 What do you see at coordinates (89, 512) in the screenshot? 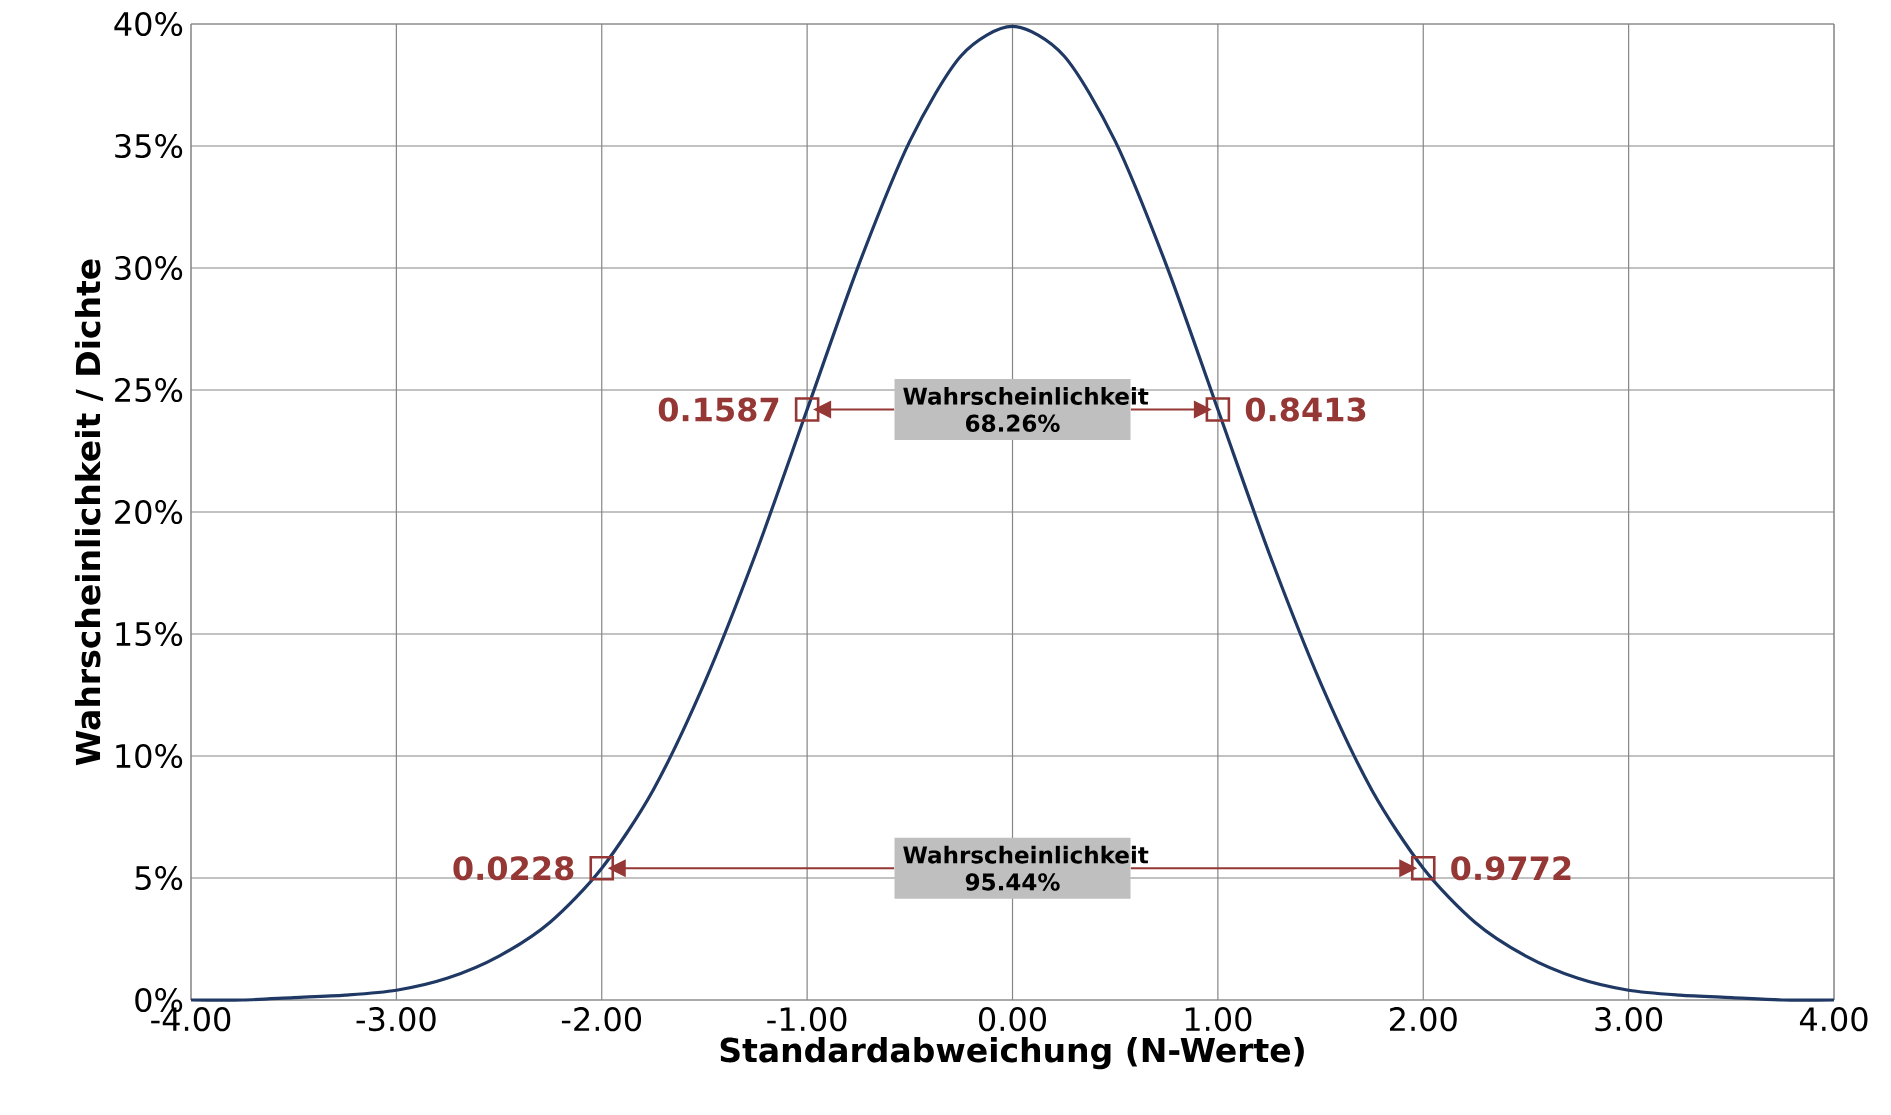
I see `y-axis-title: Wahrscheinlichkeit / Dichte` at bounding box center [89, 512].